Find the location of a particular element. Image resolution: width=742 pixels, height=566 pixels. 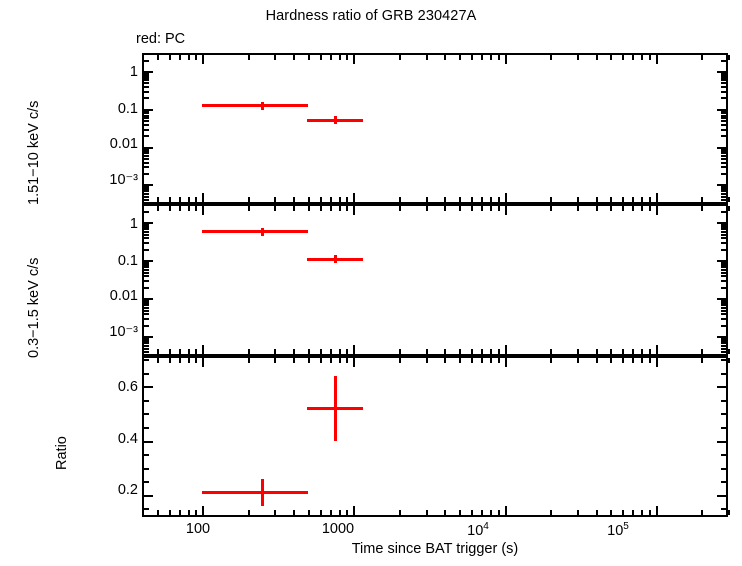

ytick-label: 0.4 is located at coordinates (127, 439).